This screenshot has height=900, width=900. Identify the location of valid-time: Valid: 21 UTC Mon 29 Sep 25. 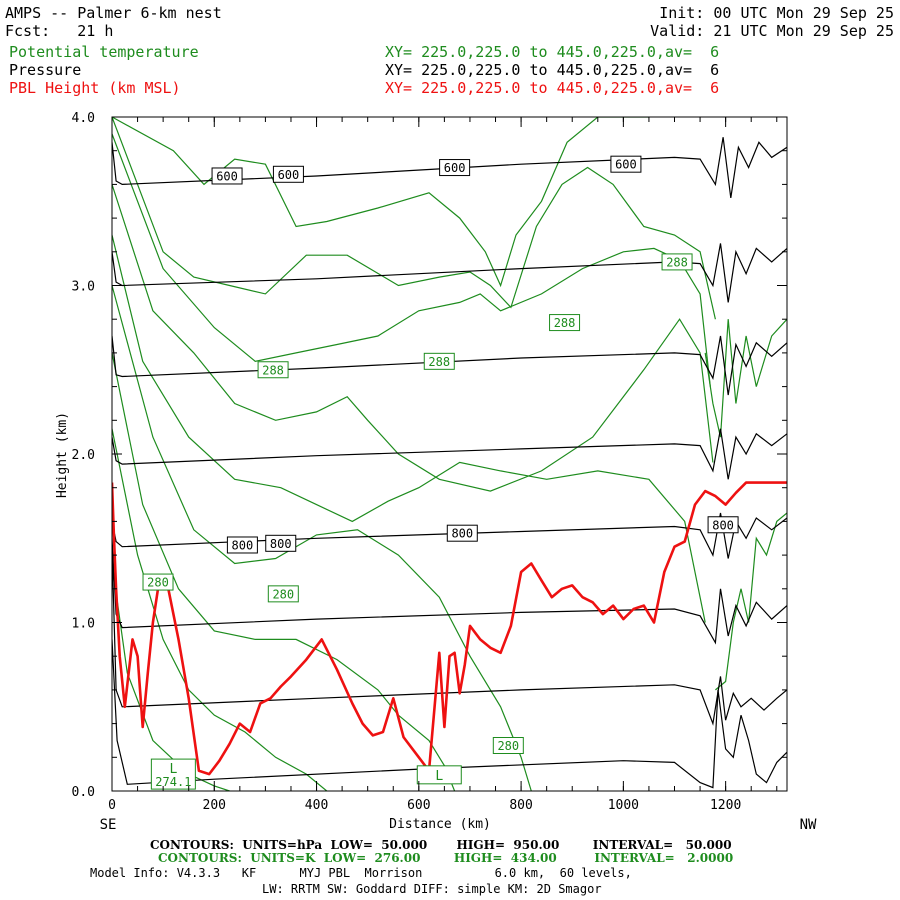
(772, 31).